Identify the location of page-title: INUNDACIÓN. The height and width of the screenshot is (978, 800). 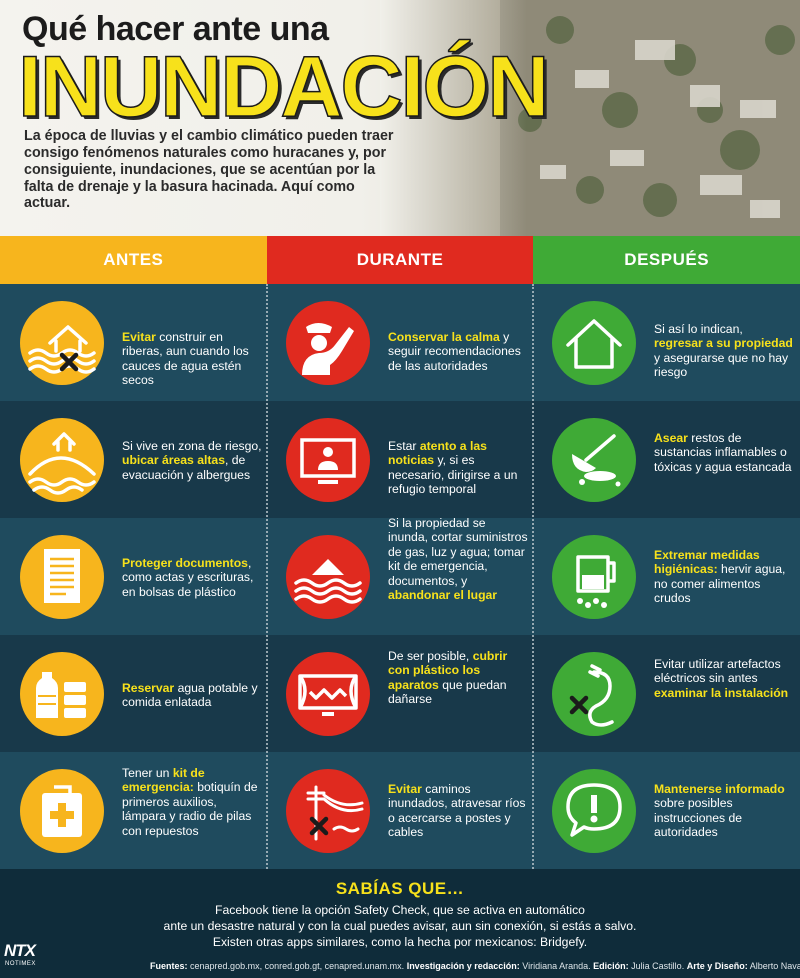
(283, 87).